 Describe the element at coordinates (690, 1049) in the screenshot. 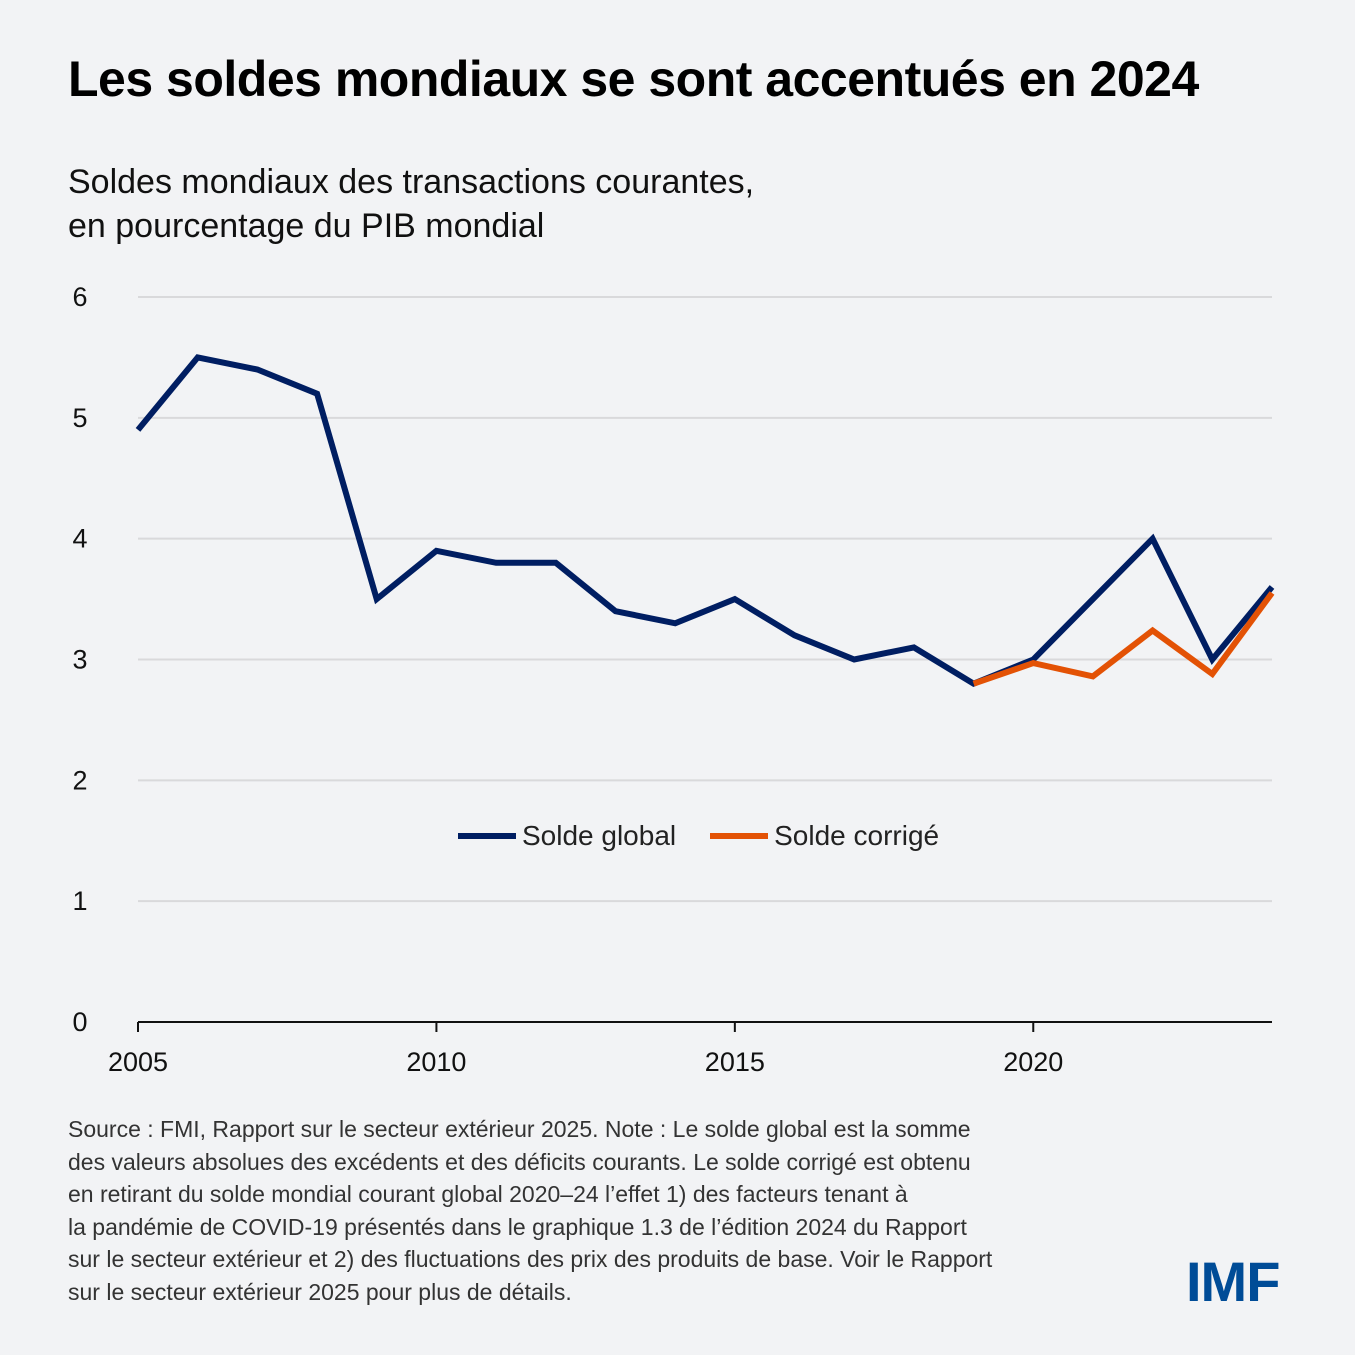

I see `x-axis: 2005 2010 2015 2020` at that location.